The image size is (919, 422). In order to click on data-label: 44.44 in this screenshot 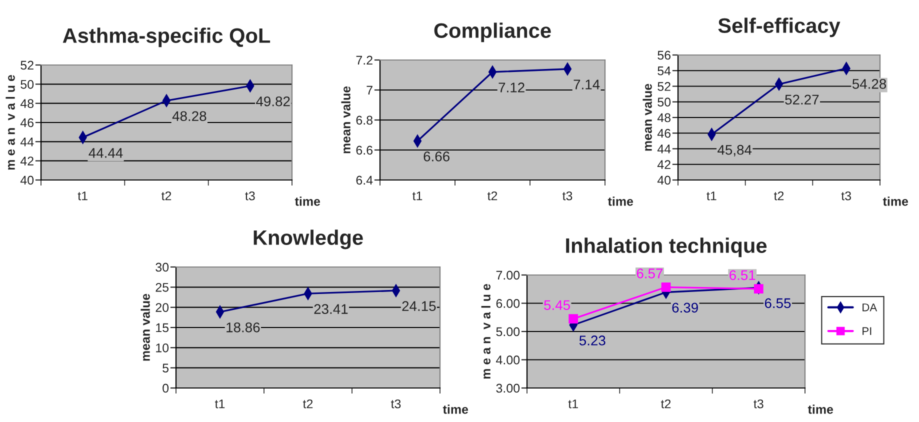, I will do `click(105, 153)`.